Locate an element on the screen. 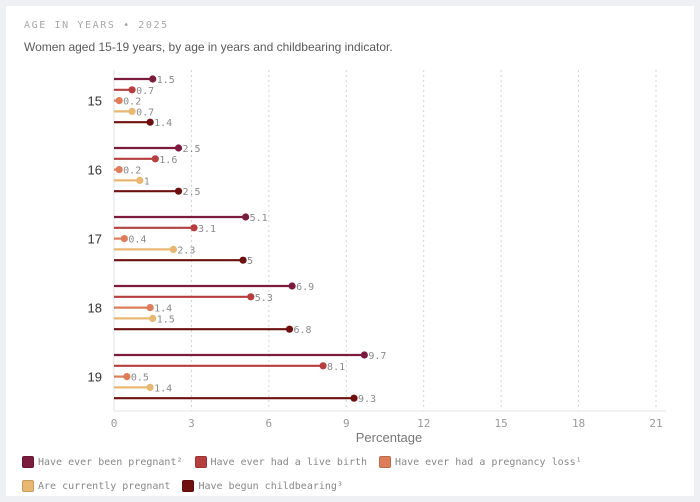 This screenshot has width=700, height=502. data-label: 1 is located at coordinates (147, 181).